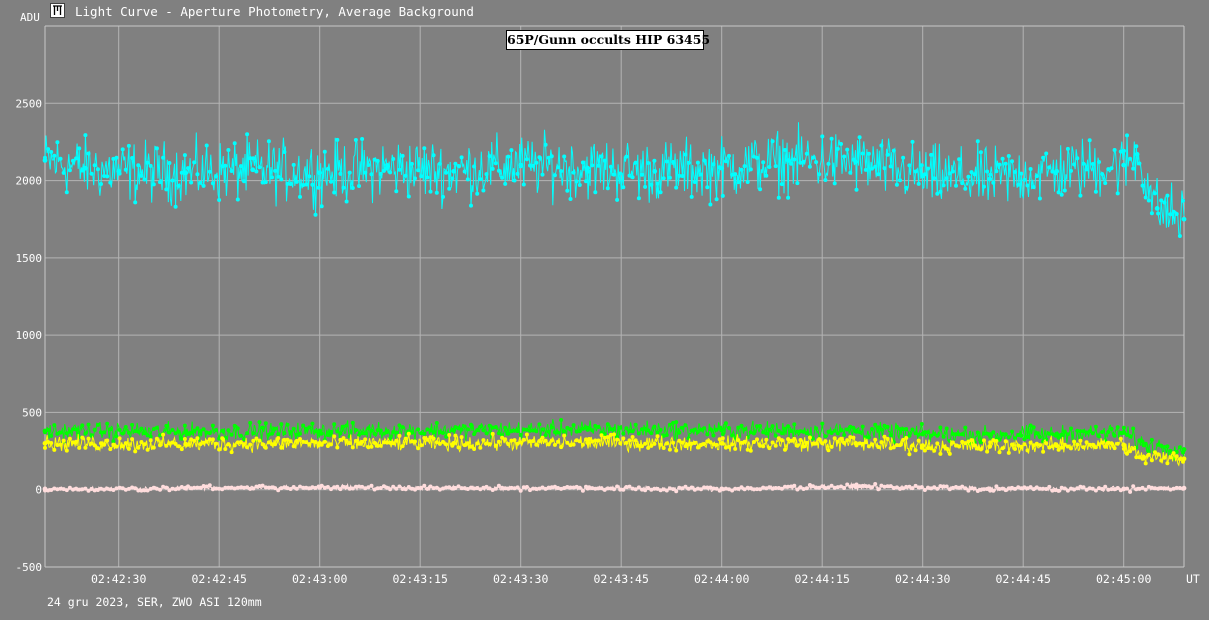  I want to click on light-curve-app-icon, so click(57, 10).